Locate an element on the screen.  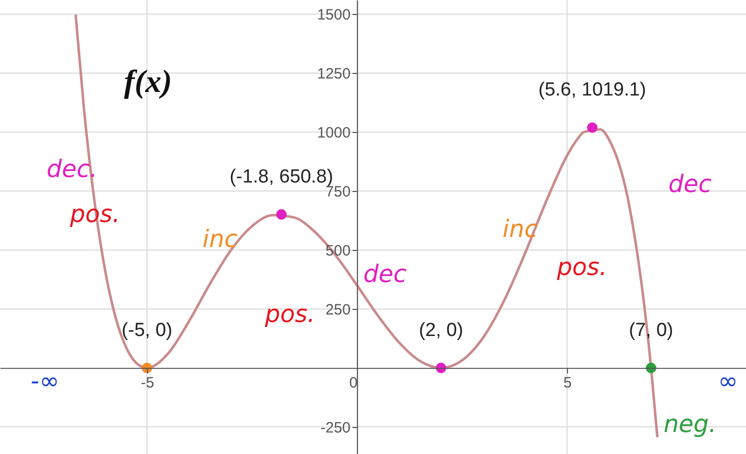
x-tick-label: -5 is located at coordinates (147, 383).